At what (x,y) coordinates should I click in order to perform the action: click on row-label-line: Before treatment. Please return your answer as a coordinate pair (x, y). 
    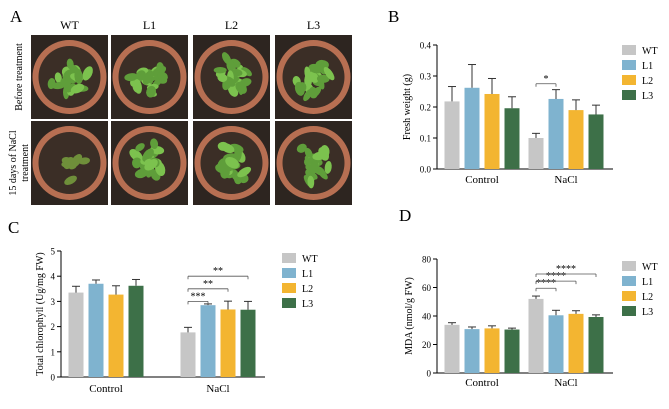
    Looking at the image, I should click on (19, 77).